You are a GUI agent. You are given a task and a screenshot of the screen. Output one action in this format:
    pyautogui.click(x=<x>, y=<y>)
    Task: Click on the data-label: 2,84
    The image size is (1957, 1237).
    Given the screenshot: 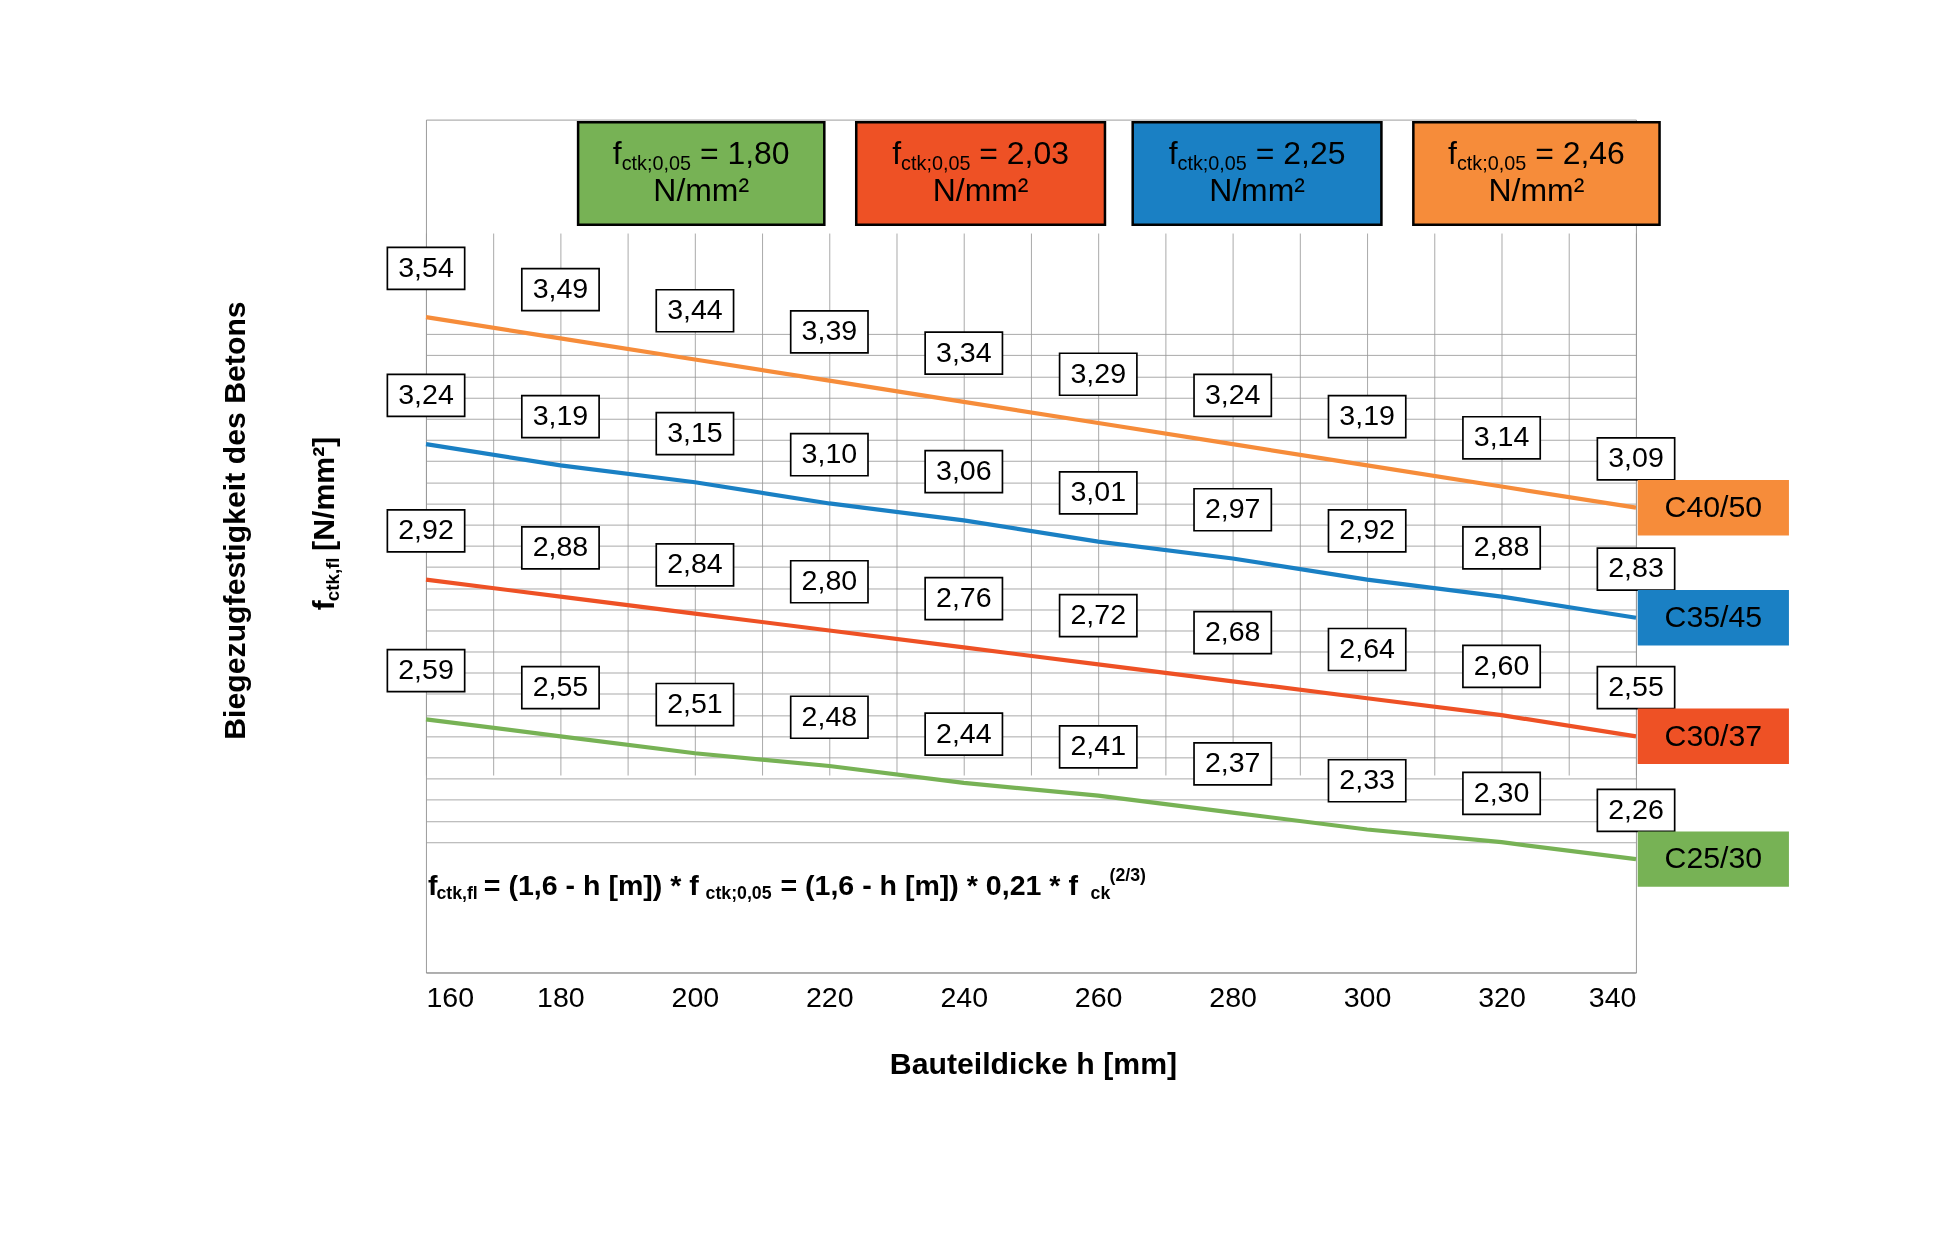 What is the action you would take?
    pyautogui.click(x=695, y=563)
    